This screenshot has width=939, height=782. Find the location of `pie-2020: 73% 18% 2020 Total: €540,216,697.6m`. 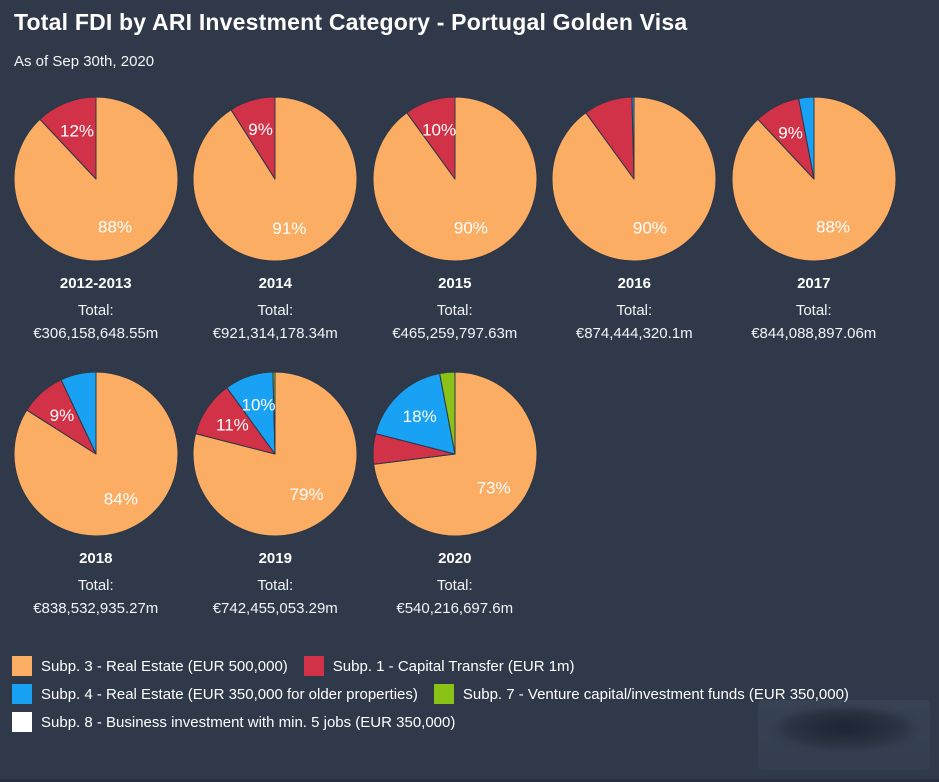

pie-2020: 73% 18% 2020 Total: €540,216,697.6m is located at coordinates (455, 494).